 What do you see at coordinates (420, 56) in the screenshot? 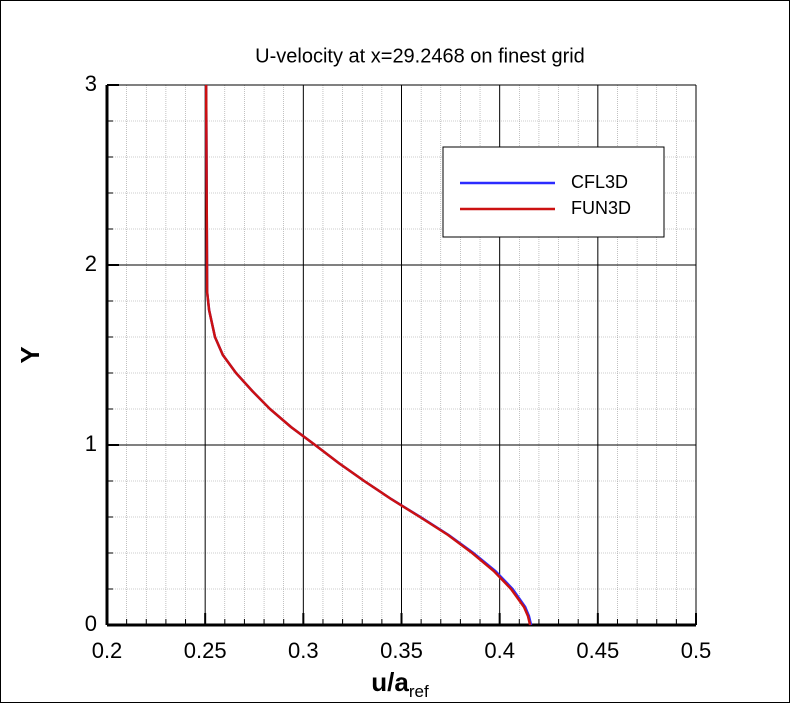
I see `chart-title: U-velocity at x=29.2468 on finest grid` at bounding box center [420, 56].